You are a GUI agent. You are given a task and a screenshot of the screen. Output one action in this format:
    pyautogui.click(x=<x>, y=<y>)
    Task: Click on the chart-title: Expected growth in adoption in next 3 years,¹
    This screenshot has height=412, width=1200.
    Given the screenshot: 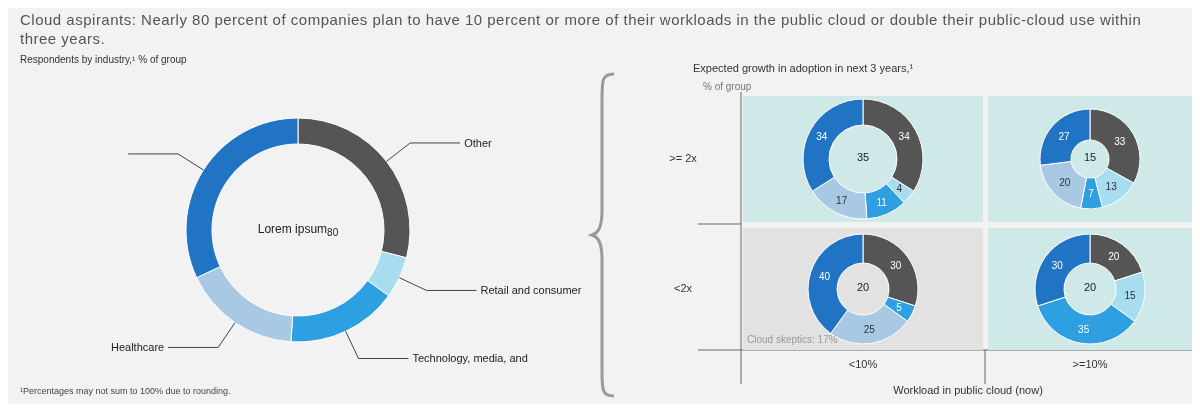 What is the action you would take?
    pyautogui.click(x=804, y=68)
    